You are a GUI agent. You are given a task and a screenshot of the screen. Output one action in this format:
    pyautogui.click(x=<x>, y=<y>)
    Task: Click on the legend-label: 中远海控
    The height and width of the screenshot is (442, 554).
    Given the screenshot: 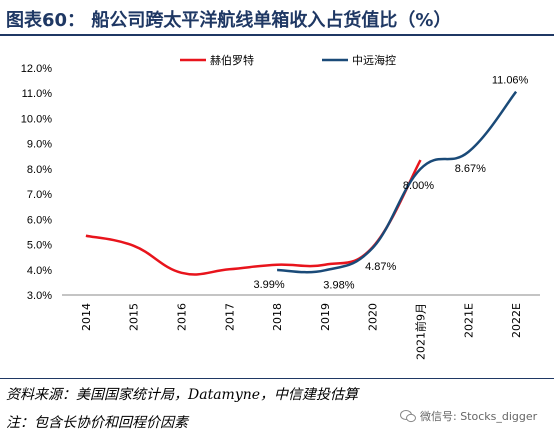 What is the action you would take?
    pyautogui.click(x=374, y=60)
    